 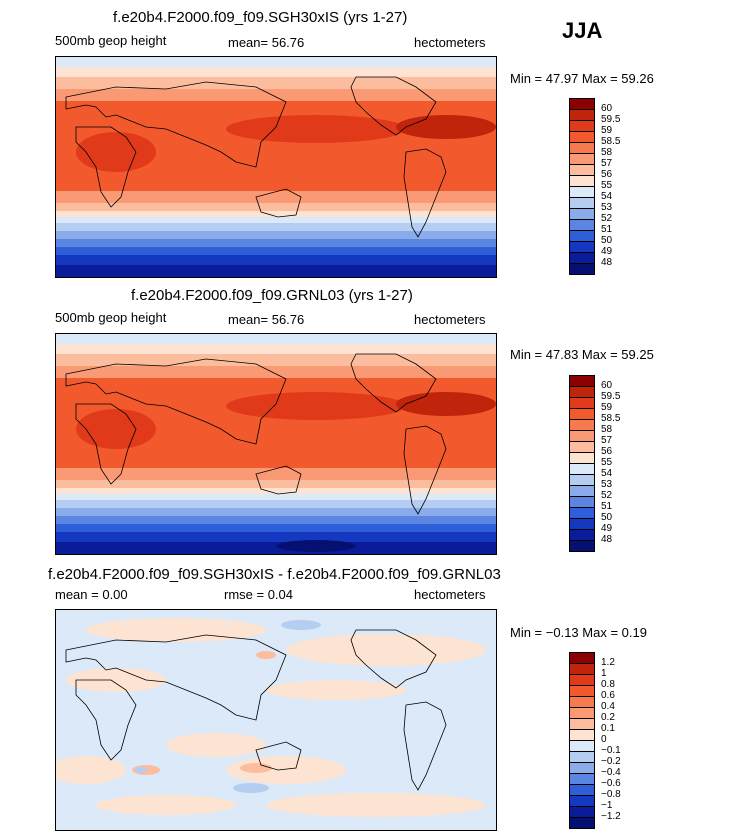 I want to click on colorbar-label: 59, so click(x=607, y=130).